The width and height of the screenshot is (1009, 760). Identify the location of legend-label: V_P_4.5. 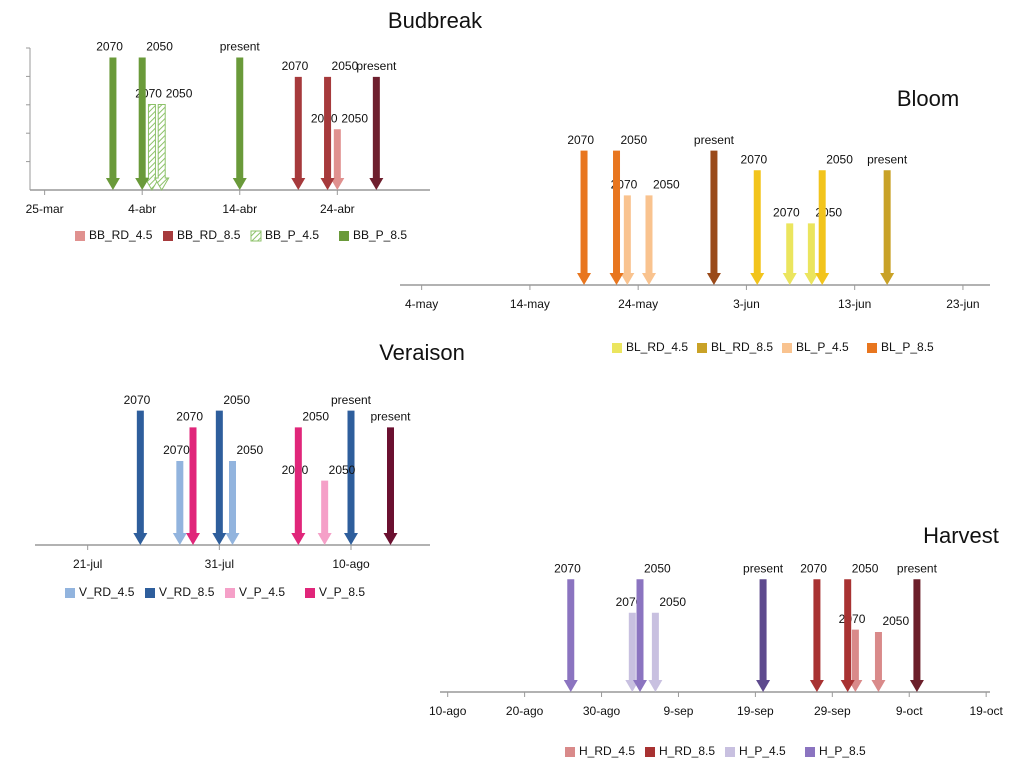
(262, 592).